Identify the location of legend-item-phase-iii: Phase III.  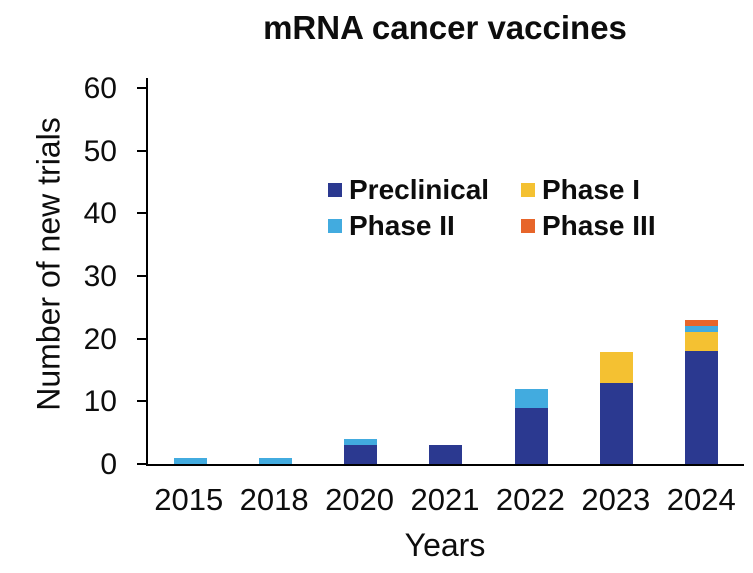
(588, 226).